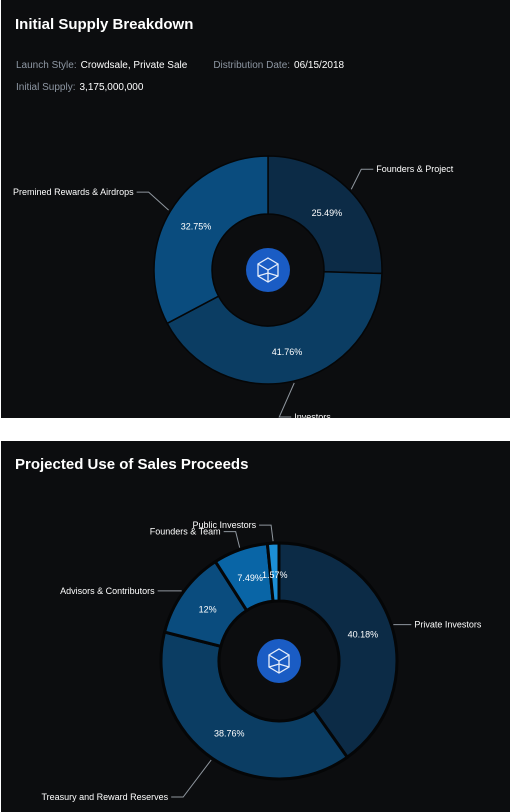  Describe the element at coordinates (229, 734) in the screenshot. I see `value-label-treasury-and-reward-reserves: 38.76%` at that location.